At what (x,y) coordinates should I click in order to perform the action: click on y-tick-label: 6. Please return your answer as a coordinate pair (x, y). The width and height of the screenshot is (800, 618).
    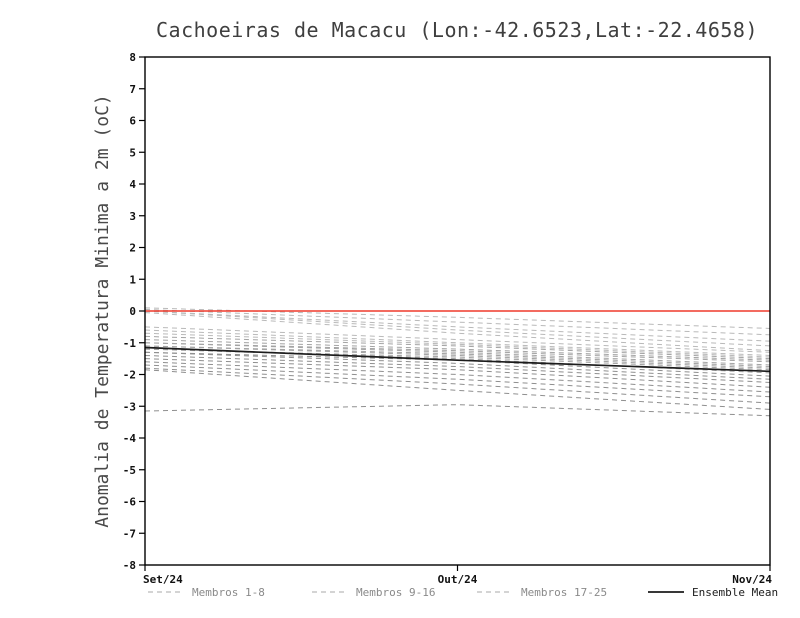
    Looking at the image, I should click on (132, 121).